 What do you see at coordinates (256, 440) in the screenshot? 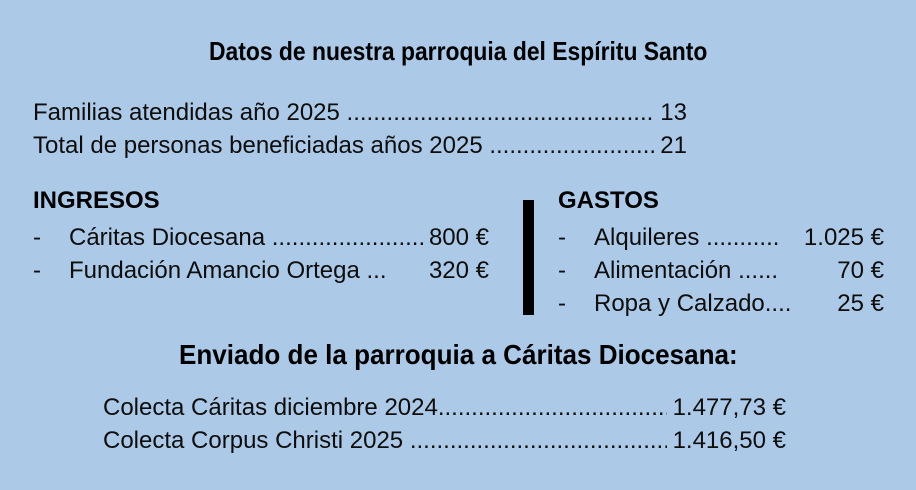
I see `colecta-label: Colecta Corpus Christi 2025` at bounding box center [256, 440].